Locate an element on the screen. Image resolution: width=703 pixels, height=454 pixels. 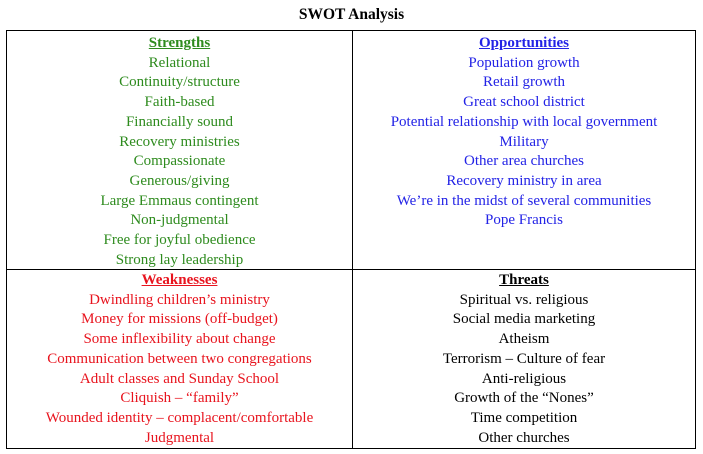
weaknesses-item: Money for missions (off-budget) is located at coordinates (179, 319).